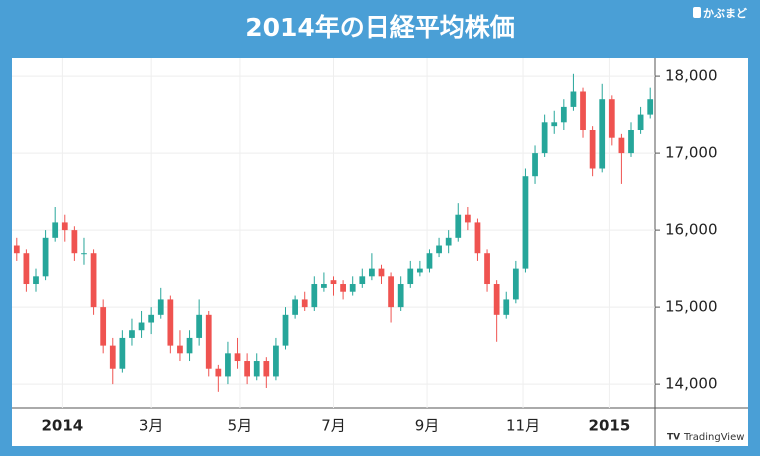  What do you see at coordinates (380, 27) in the screenshot?
I see `chart-title: 2014年の日経平均株価` at bounding box center [380, 27].